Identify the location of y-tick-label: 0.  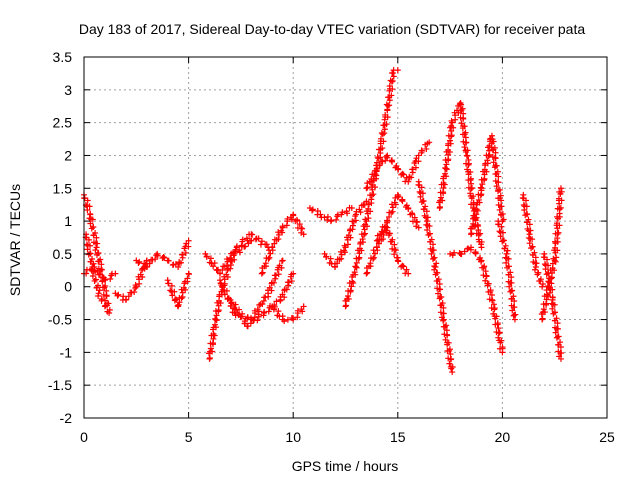
(68, 287).